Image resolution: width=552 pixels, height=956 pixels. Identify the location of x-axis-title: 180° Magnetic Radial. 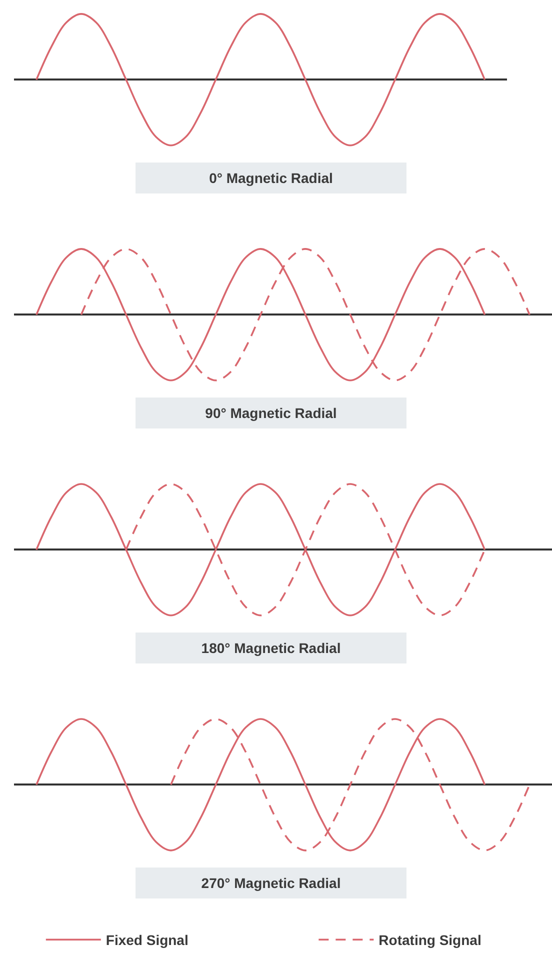
(271, 648).